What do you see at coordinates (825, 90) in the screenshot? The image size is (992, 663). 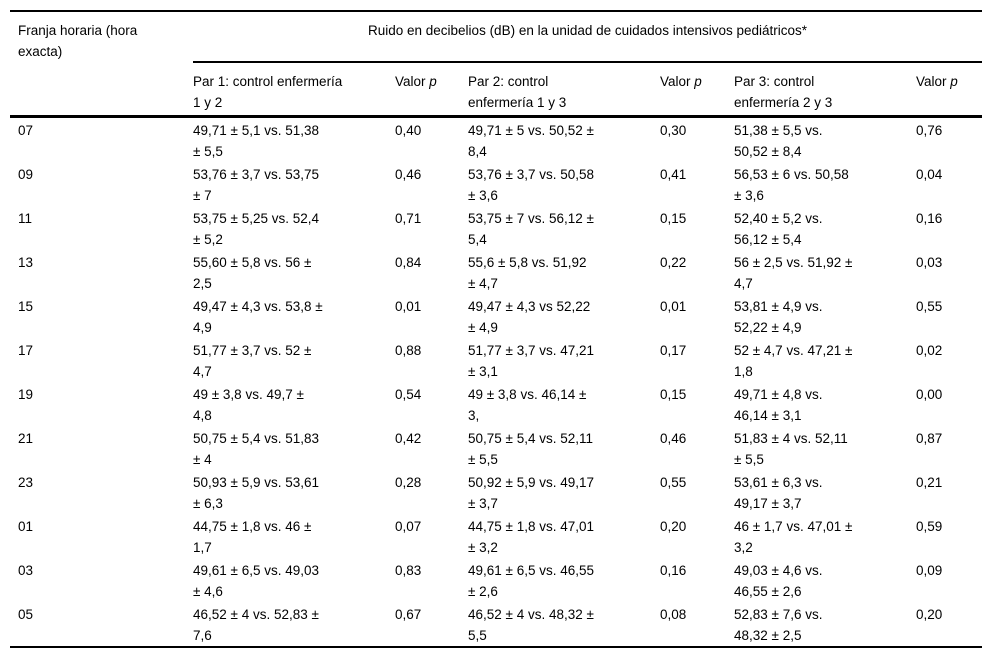 I see `column-header-par3: Par 3: control enfermería 2 y 3` at bounding box center [825, 90].